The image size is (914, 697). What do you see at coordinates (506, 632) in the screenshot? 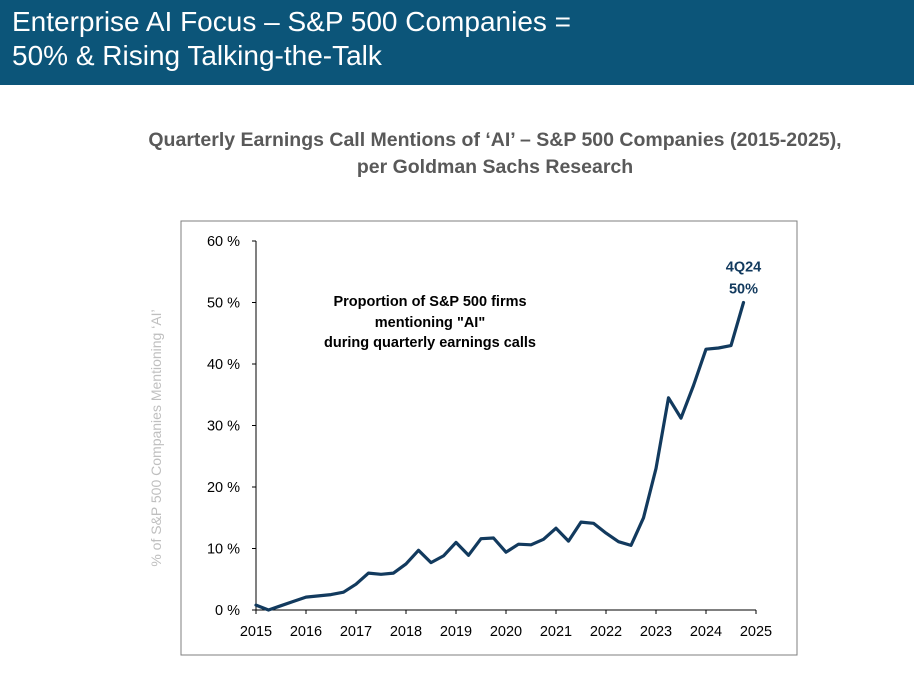
I see `x-tick-label: 2020` at bounding box center [506, 632].